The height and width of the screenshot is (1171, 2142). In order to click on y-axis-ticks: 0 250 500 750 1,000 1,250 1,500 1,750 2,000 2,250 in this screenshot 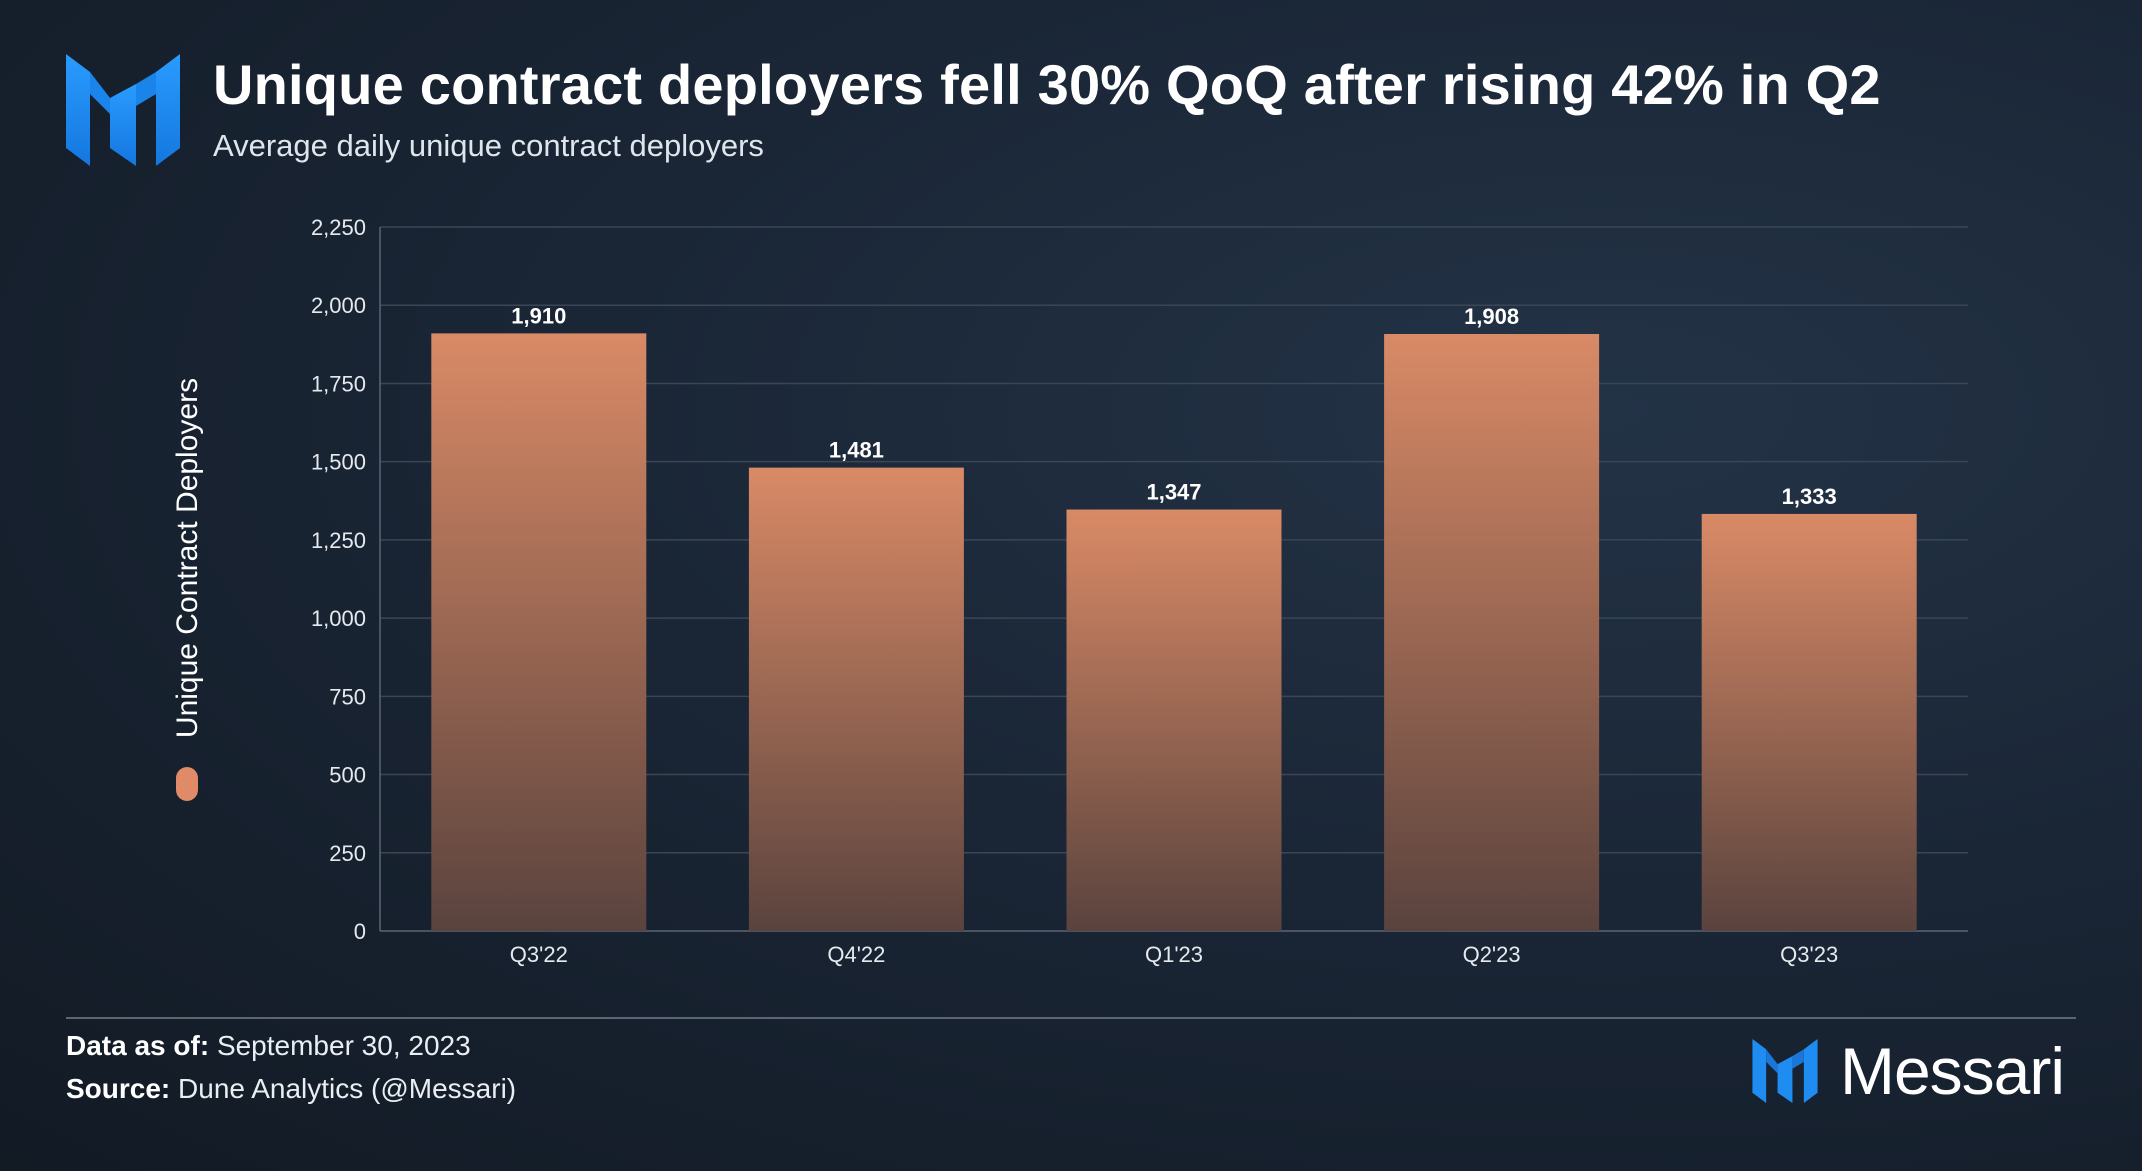, I will do `click(338, 579)`.